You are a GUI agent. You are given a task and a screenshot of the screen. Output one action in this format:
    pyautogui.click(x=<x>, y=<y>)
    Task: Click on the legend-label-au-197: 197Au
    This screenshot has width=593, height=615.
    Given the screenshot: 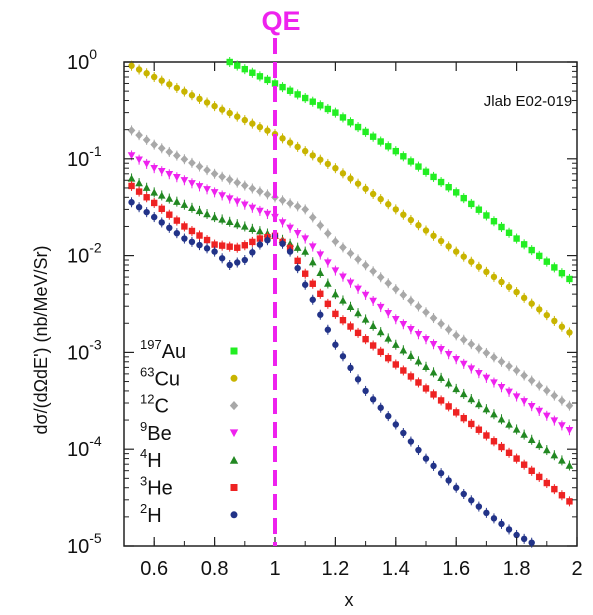 What is the action you would take?
    pyautogui.click(x=163, y=350)
    